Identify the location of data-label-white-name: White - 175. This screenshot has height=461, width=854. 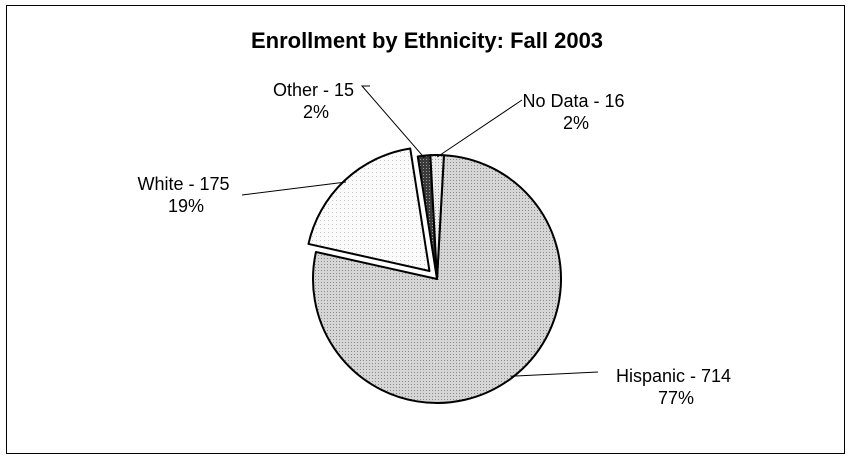
(183, 184).